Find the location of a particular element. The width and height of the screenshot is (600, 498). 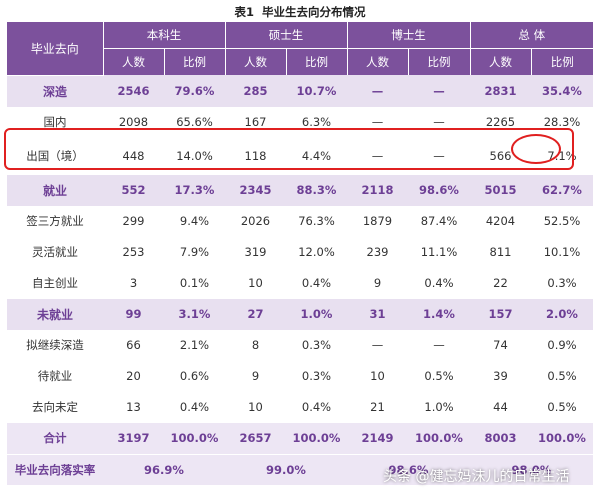

cell: 239 is located at coordinates (377, 252).